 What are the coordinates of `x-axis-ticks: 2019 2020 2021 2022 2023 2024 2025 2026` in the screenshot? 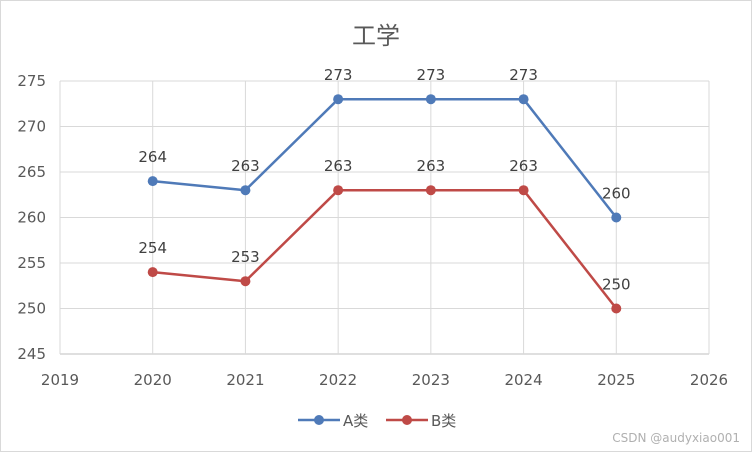 It's located at (384, 380).